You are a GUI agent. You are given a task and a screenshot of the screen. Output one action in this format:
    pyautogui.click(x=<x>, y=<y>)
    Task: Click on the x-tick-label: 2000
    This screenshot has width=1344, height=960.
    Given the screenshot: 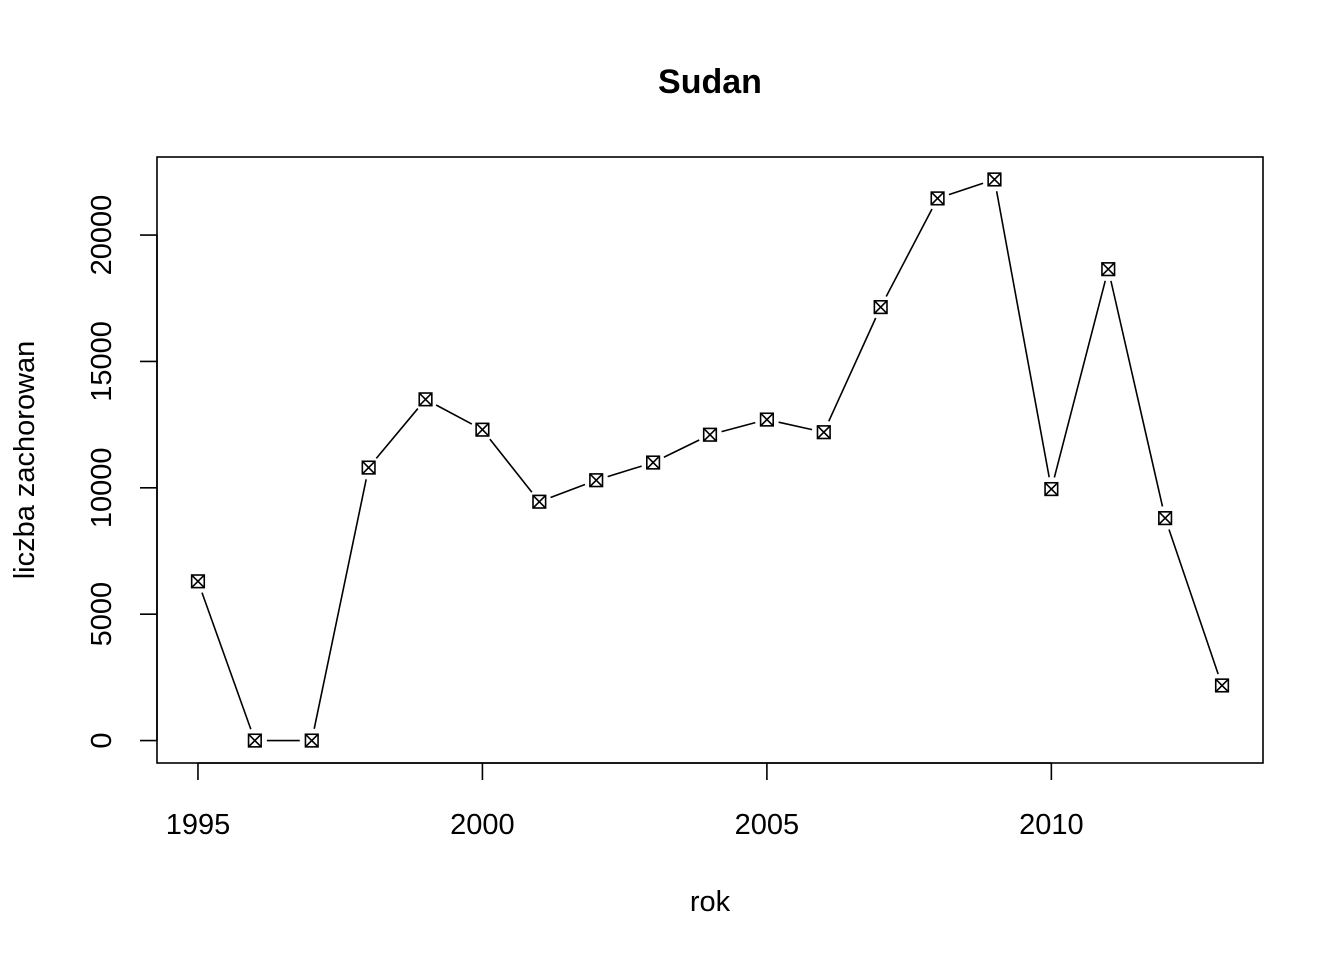 What is the action you would take?
    pyautogui.click(x=482, y=825)
    